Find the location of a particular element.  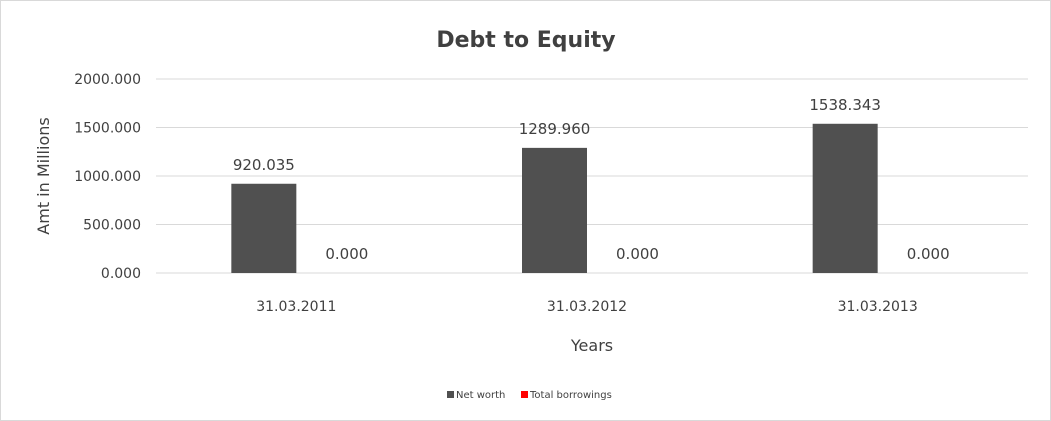

data-label: 920.035 is located at coordinates (264, 165).